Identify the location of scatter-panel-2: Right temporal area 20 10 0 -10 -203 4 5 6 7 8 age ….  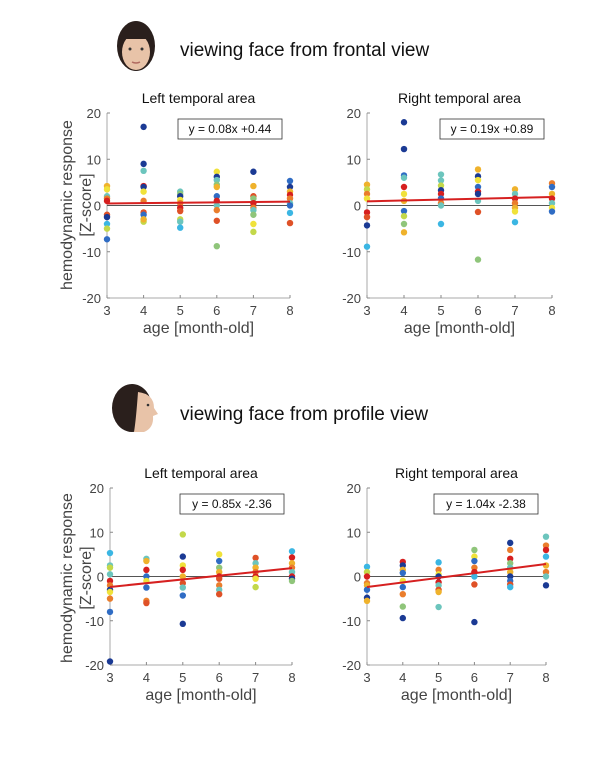
(448, 213).